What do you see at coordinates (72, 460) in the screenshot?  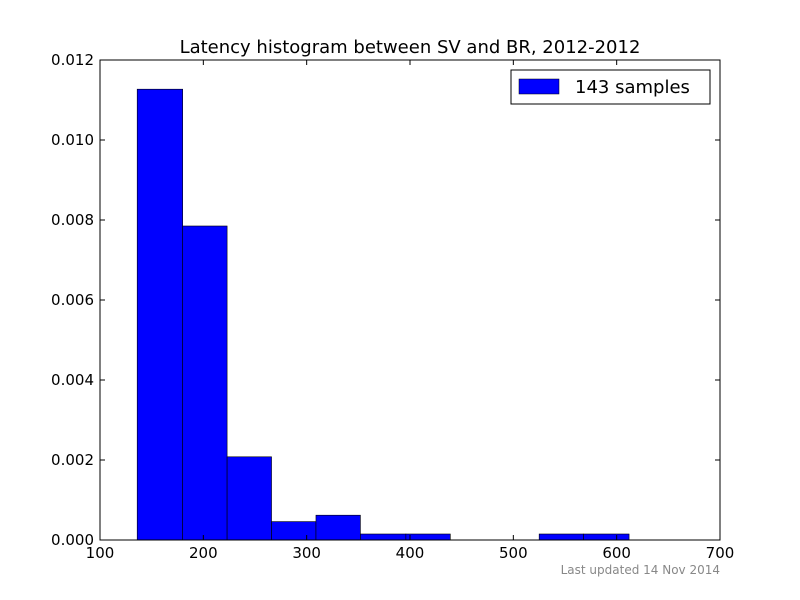 I see `y-tick-label: 0.002` at bounding box center [72, 460].